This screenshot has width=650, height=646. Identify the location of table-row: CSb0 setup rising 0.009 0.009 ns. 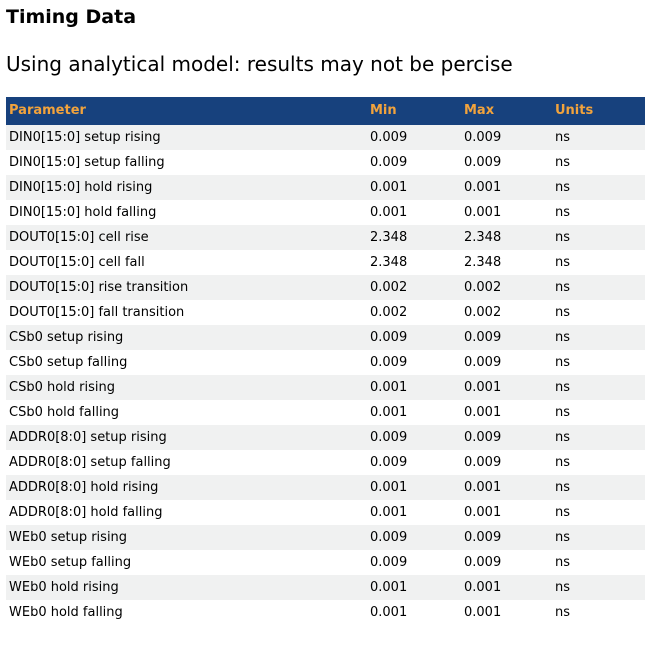
(325, 337).